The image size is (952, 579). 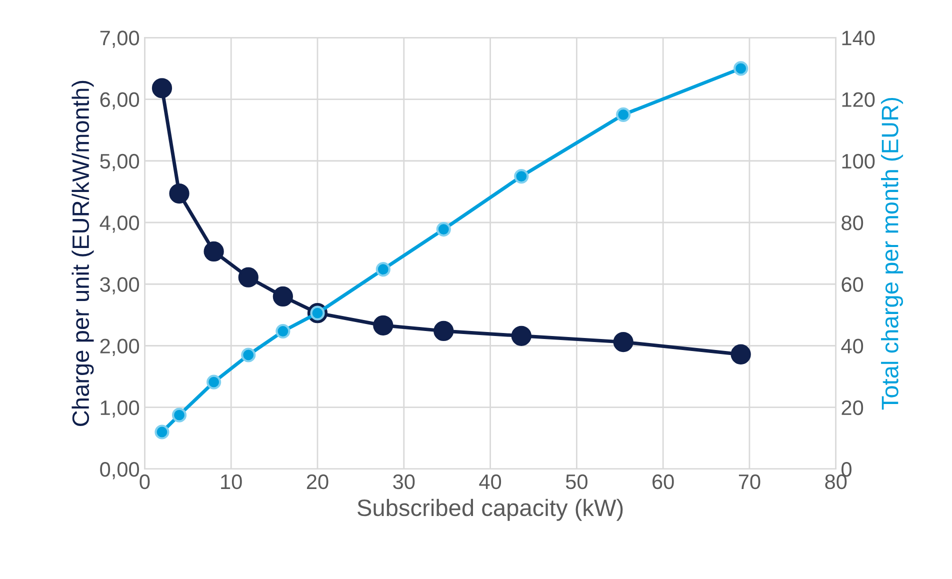 I want to click on y-tick-label: 7,00, so click(x=120, y=39).